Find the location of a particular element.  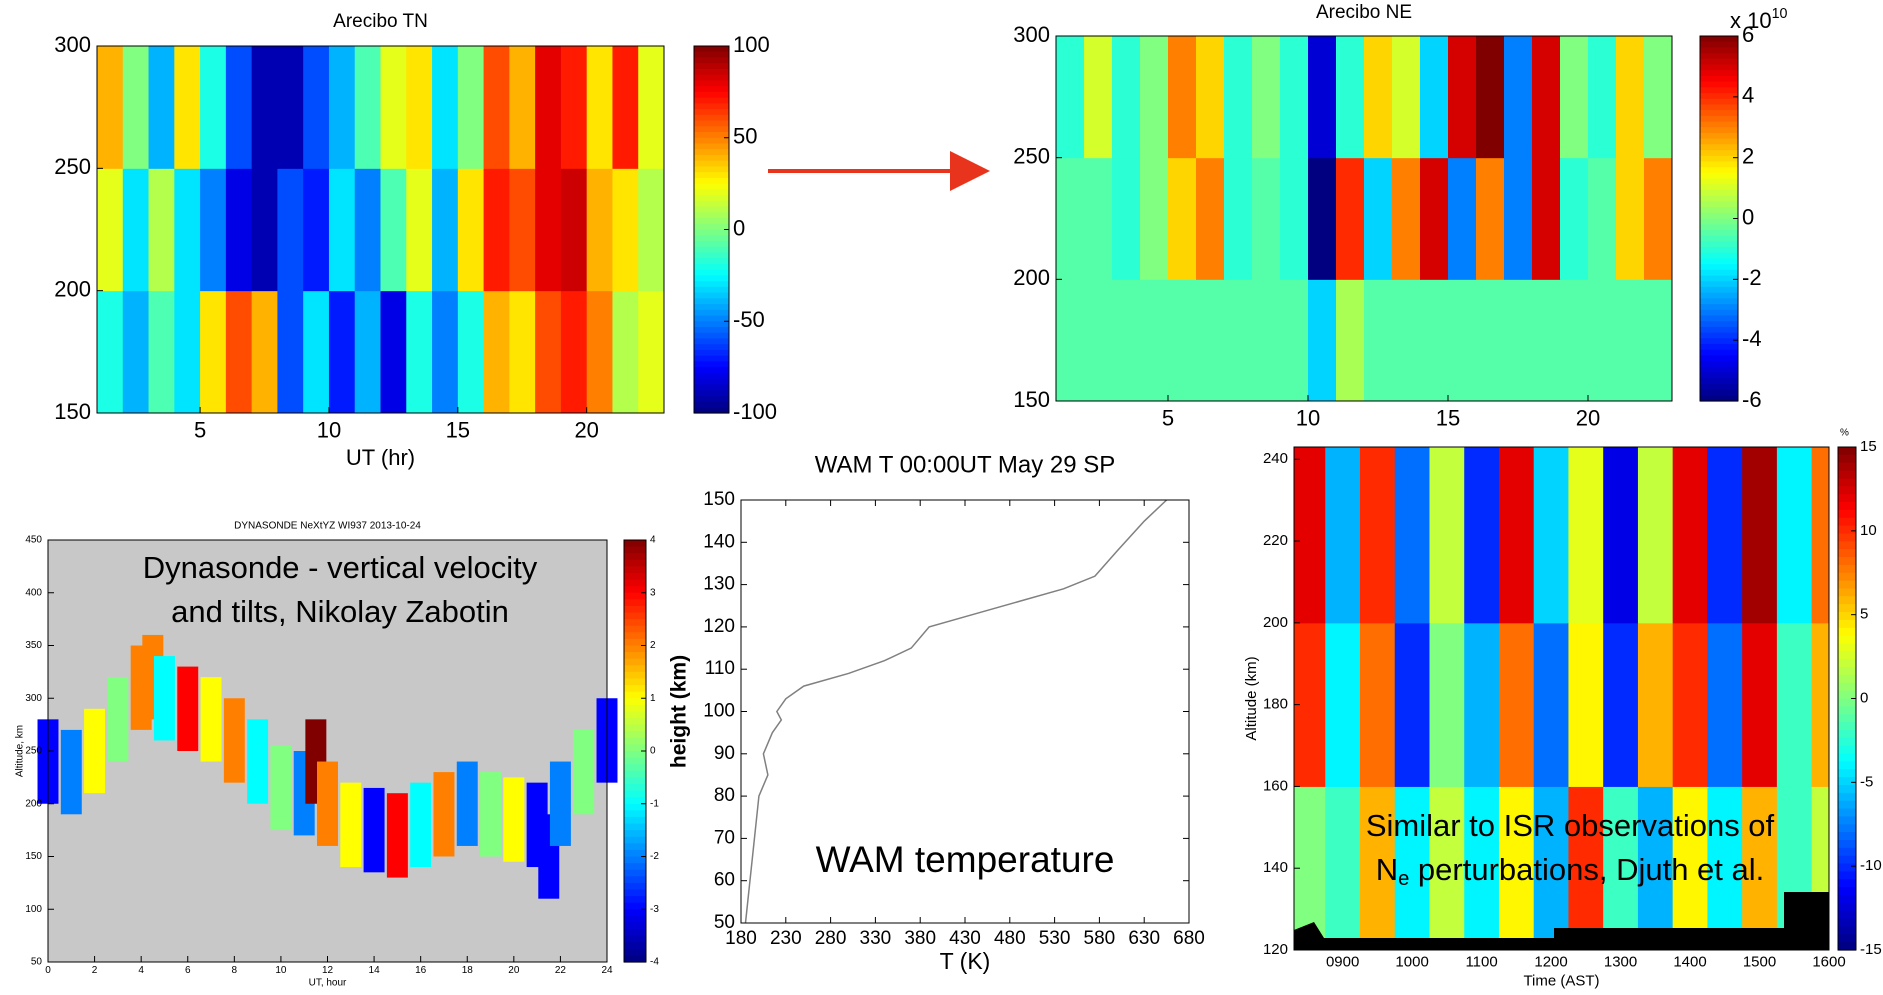

y-tick-label: 140 is located at coordinates (719, 541).